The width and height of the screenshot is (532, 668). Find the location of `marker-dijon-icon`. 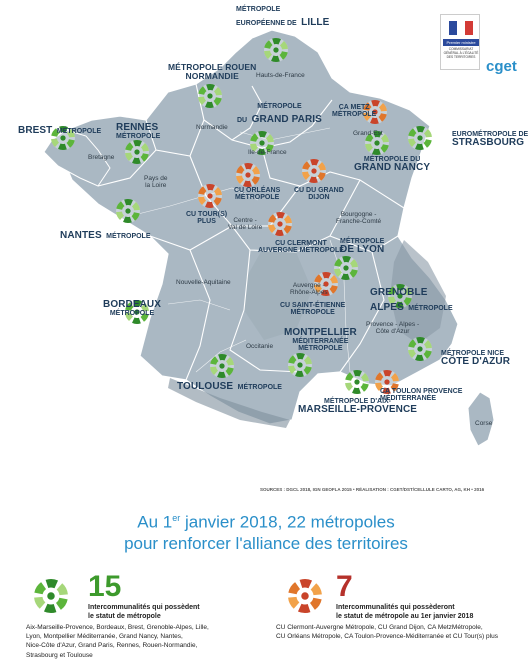

marker-dijon-icon is located at coordinates (314, 171).